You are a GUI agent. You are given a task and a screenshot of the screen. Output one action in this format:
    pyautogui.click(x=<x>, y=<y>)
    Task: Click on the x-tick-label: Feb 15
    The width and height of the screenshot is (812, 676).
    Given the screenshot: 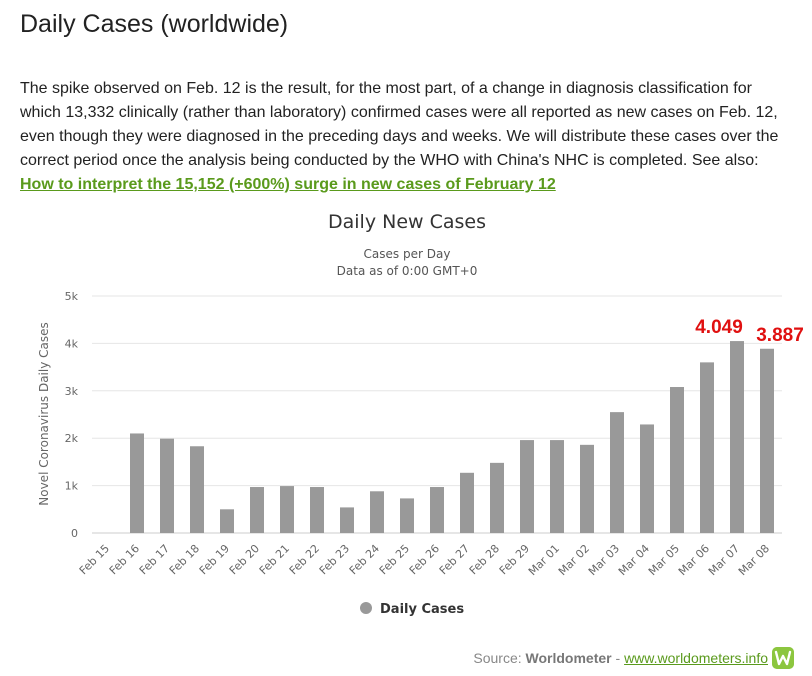 What is the action you would take?
    pyautogui.click(x=94, y=559)
    